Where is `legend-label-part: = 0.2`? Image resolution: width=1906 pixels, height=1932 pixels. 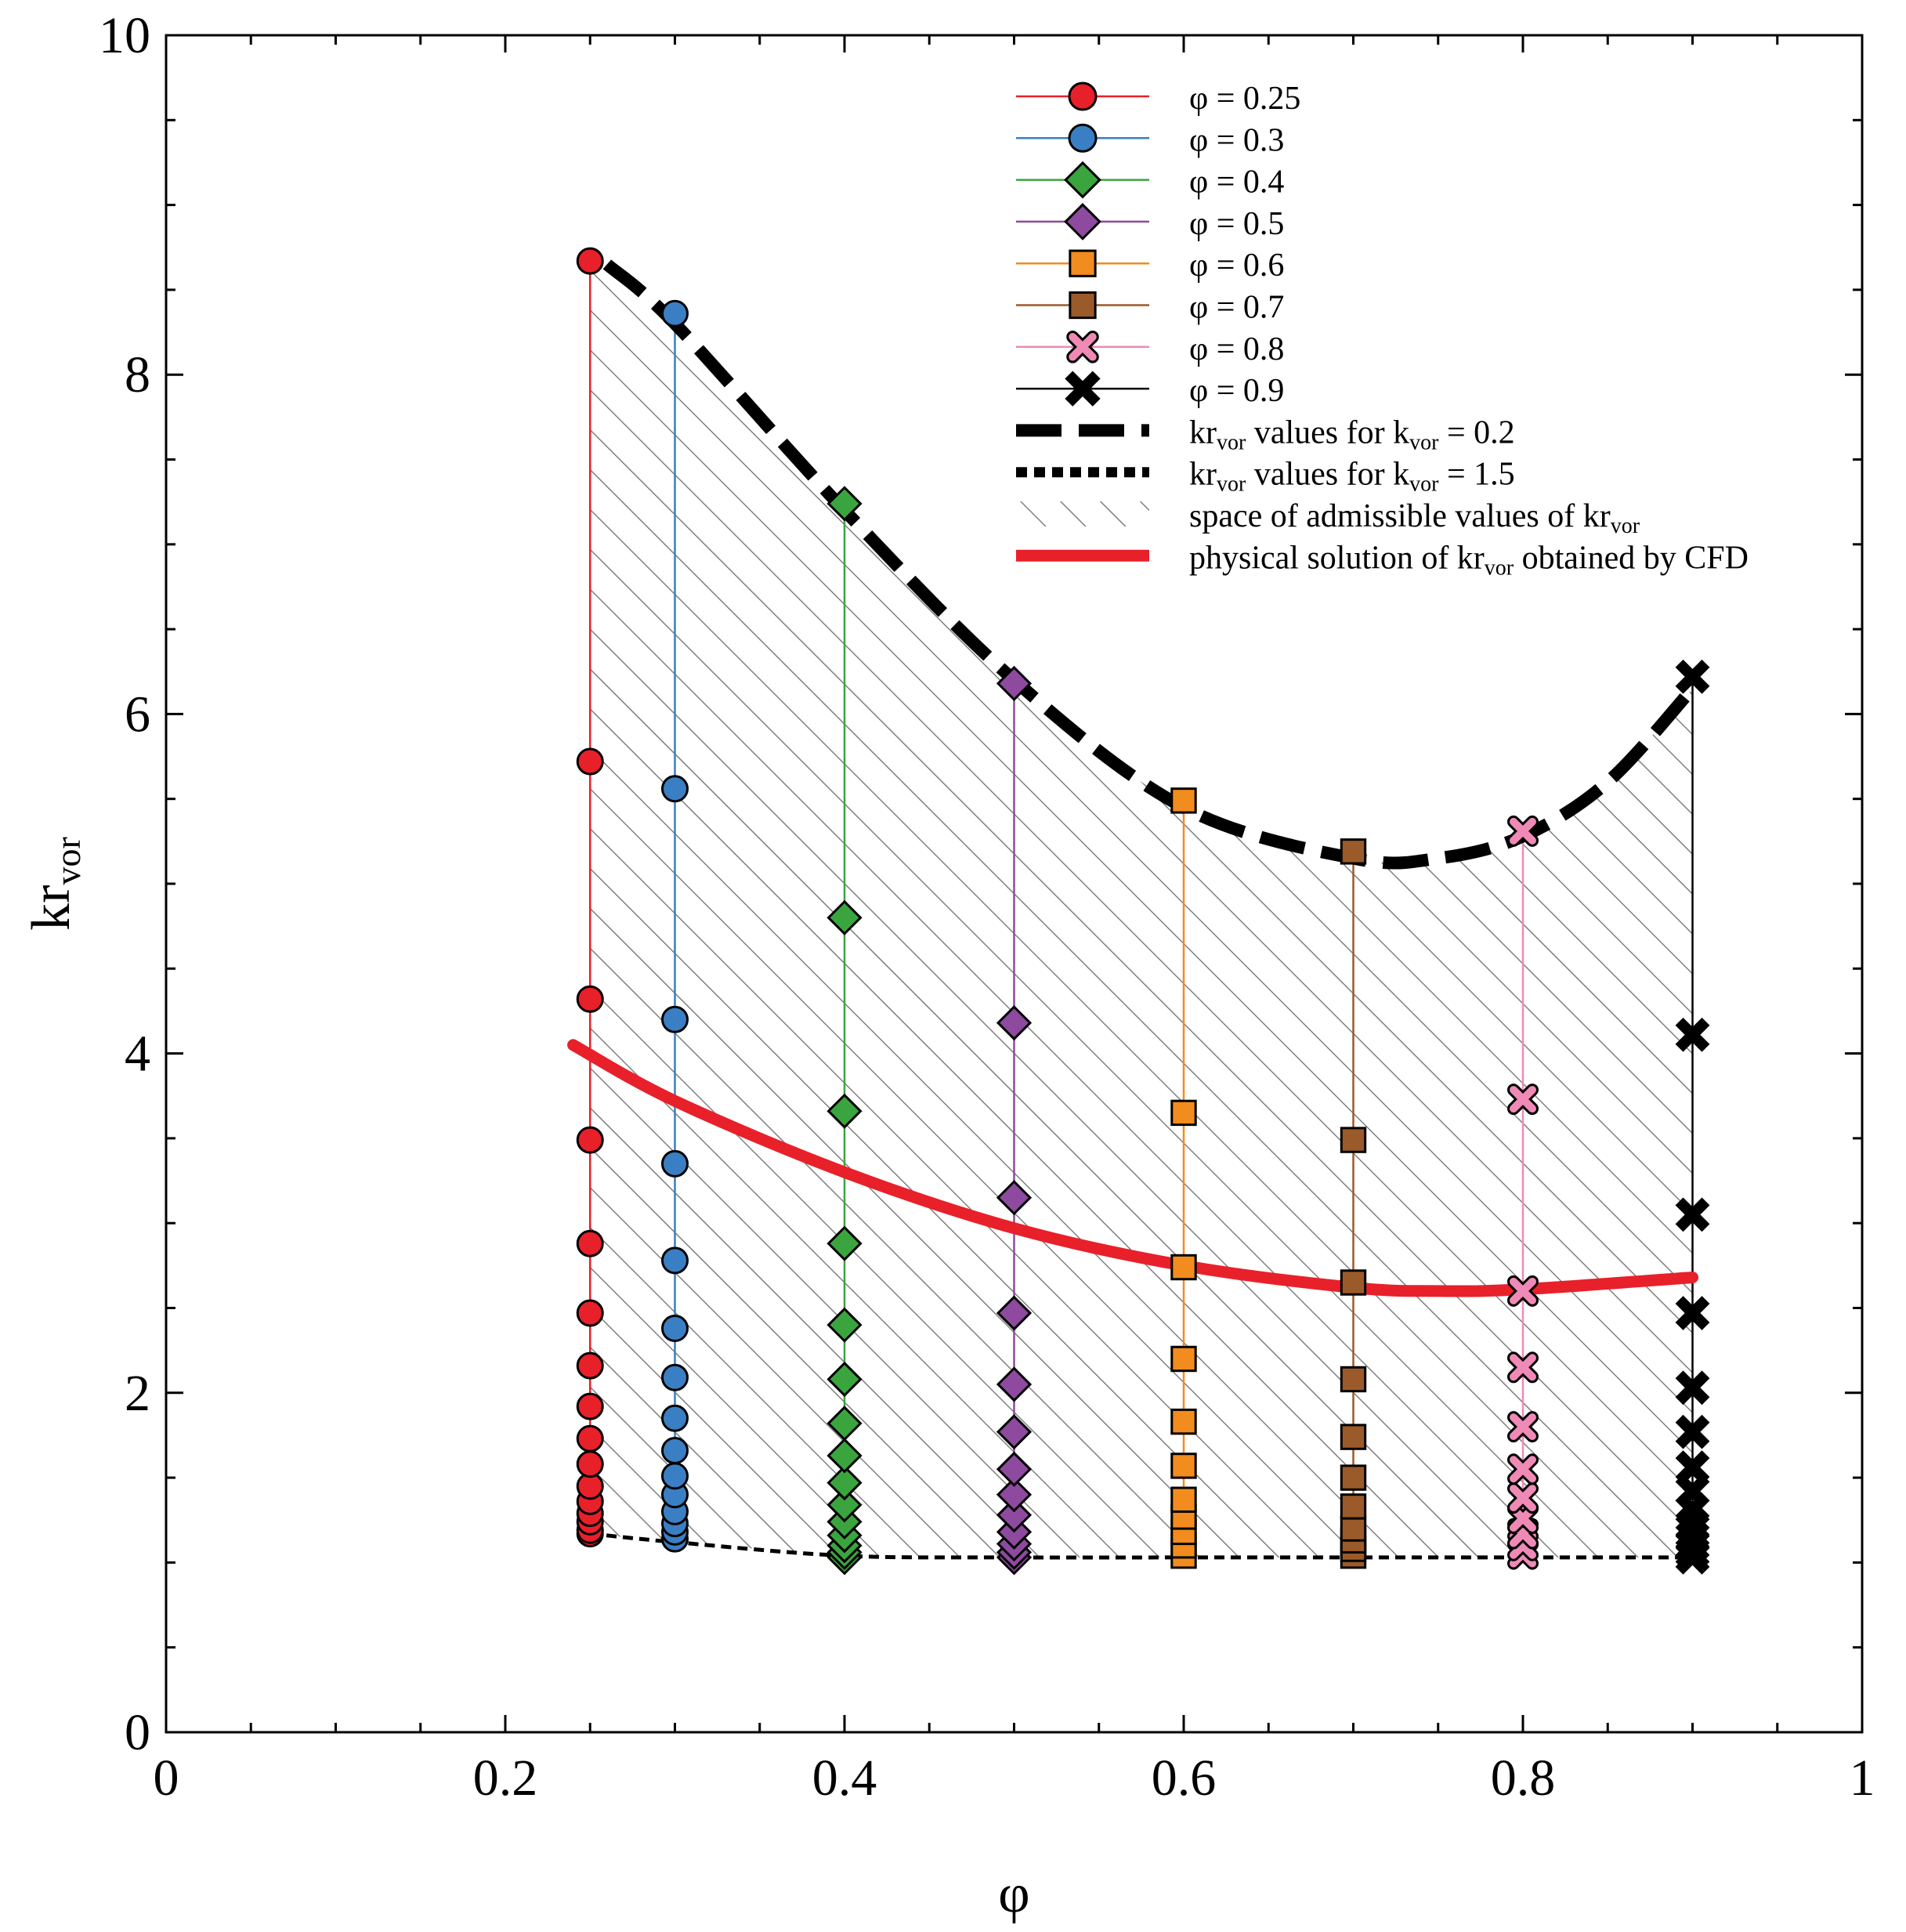
legend-label-part: = 0.2 is located at coordinates (1476, 432).